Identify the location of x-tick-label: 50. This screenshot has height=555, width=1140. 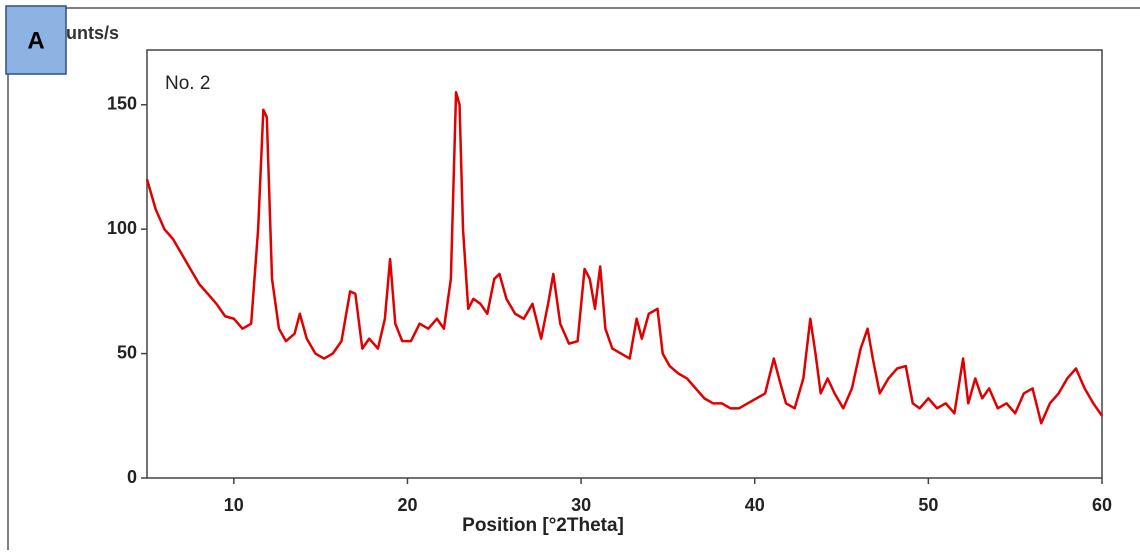
(928, 505).